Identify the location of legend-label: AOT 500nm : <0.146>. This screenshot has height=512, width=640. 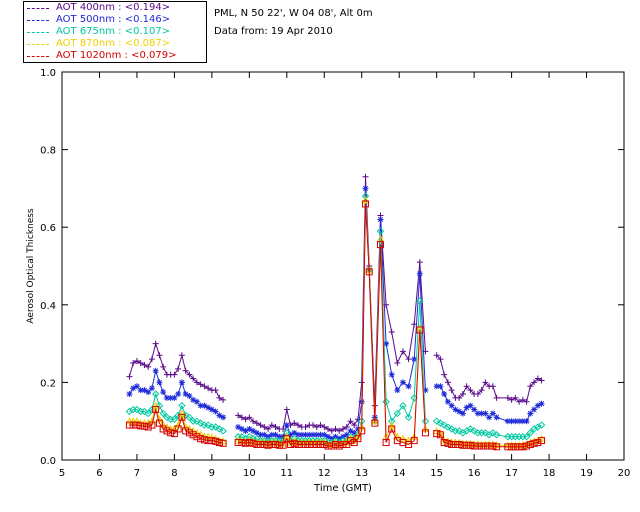
(113, 19).